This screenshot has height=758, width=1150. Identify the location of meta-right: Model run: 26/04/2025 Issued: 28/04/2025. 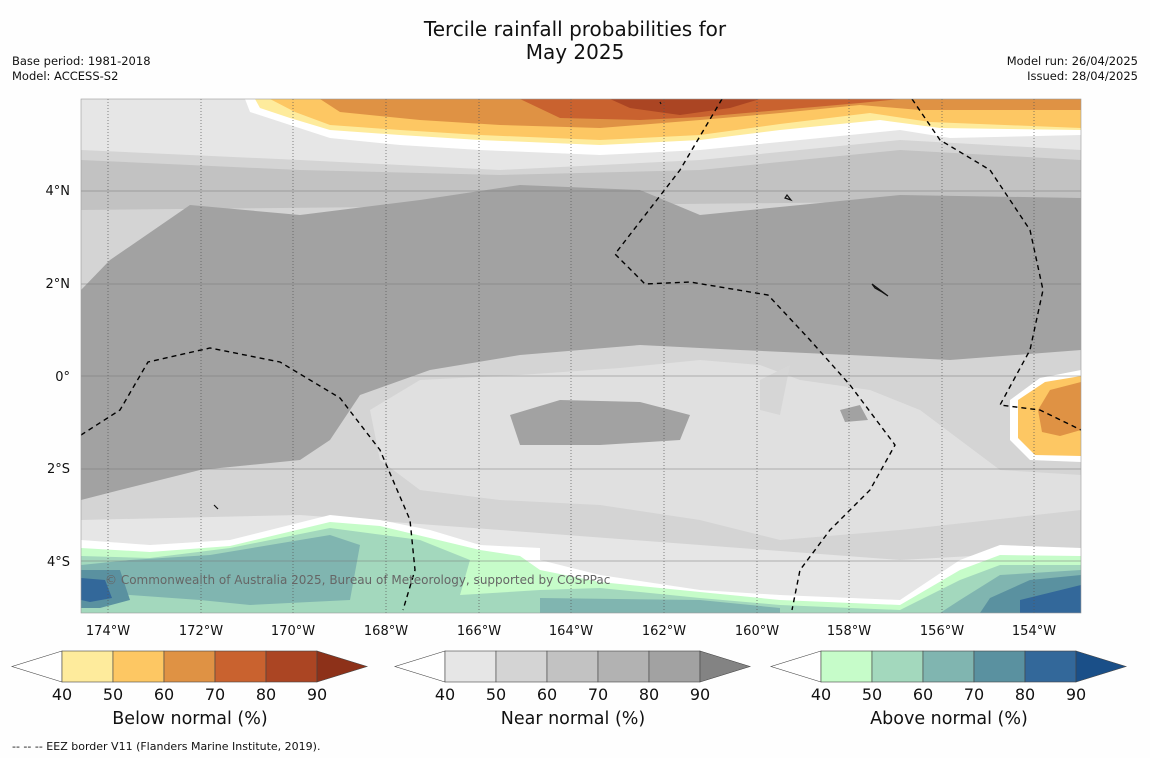
(1072, 69).